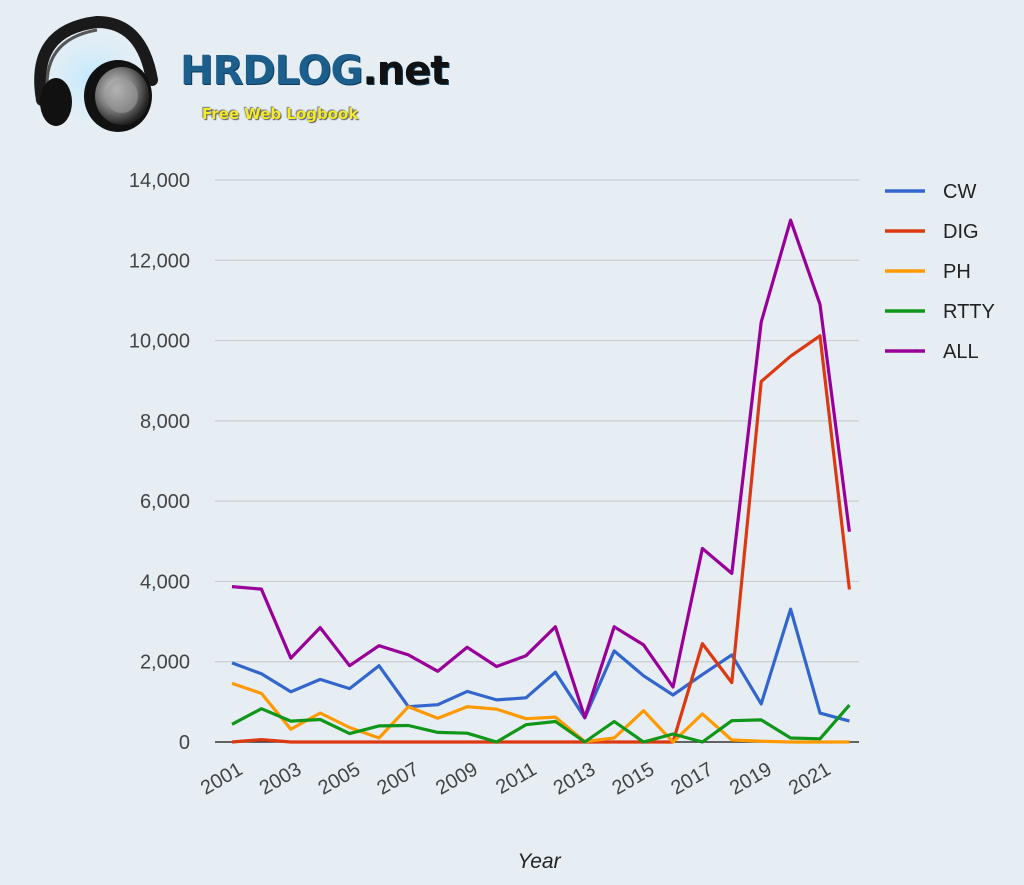 Image resolution: width=1024 pixels, height=885 pixels. I want to click on legend-label: ALL, so click(961, 352).